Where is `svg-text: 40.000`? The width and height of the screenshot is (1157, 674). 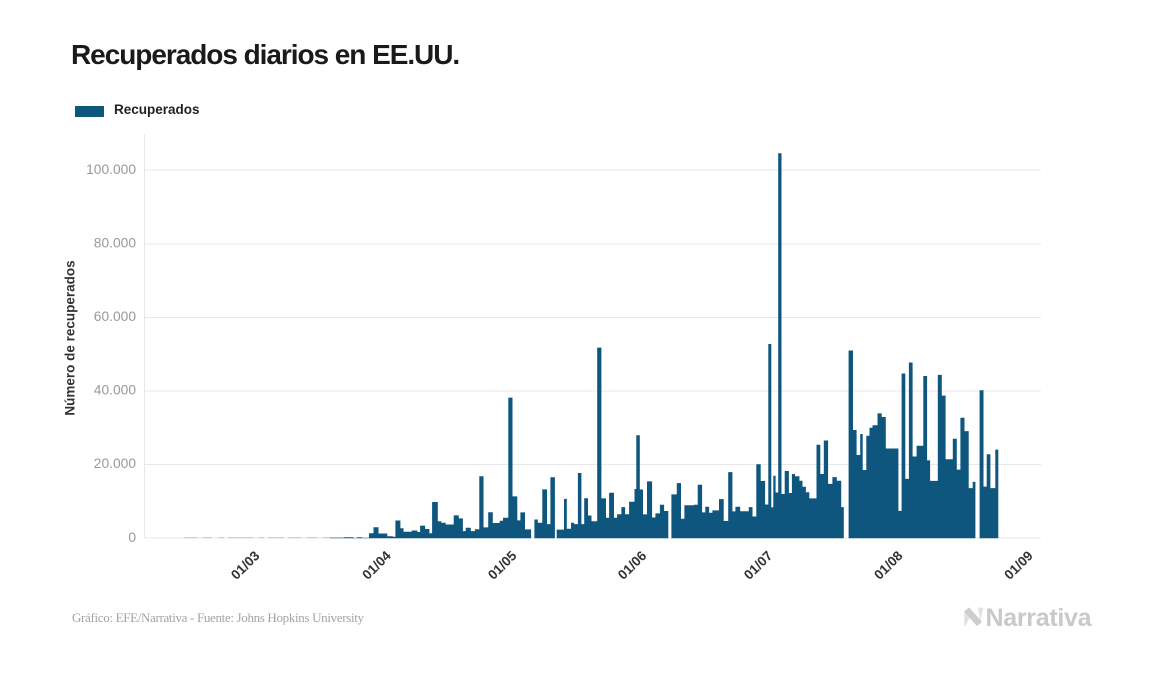 svg-text: 40.000 is located at coordinates (115, 390).